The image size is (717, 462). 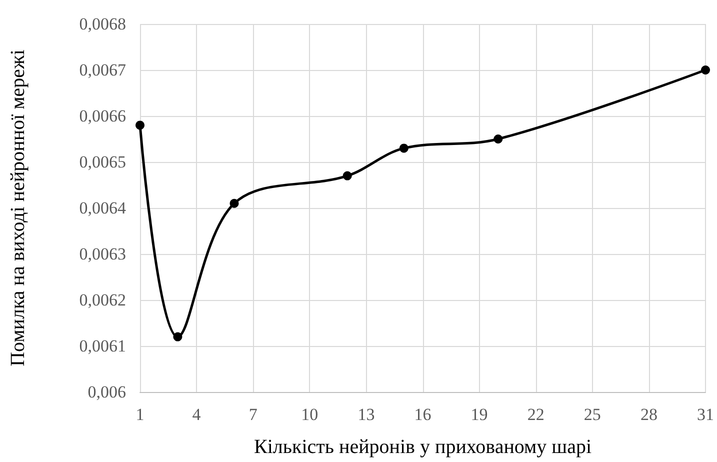 I want to click on y-axis-title: Помилка на виході нейронної мережі, so click(x=18, y=207).